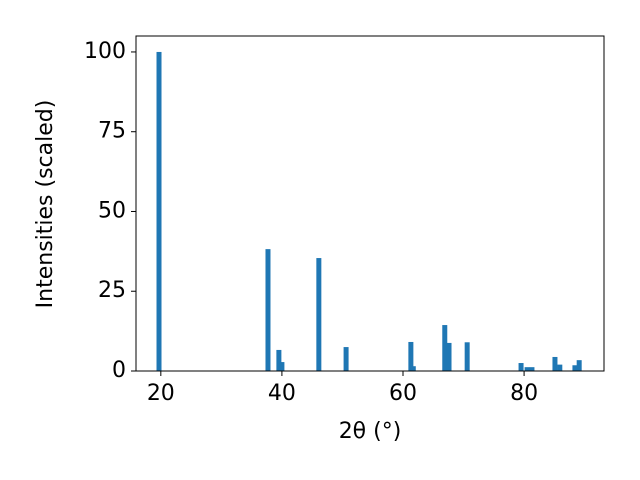 This screenshot has height=480, width=640. What do you see at coordinates (403, 393) in the screenshot?
I see `x-tick-label: 60` at bounding box center [403, 393].